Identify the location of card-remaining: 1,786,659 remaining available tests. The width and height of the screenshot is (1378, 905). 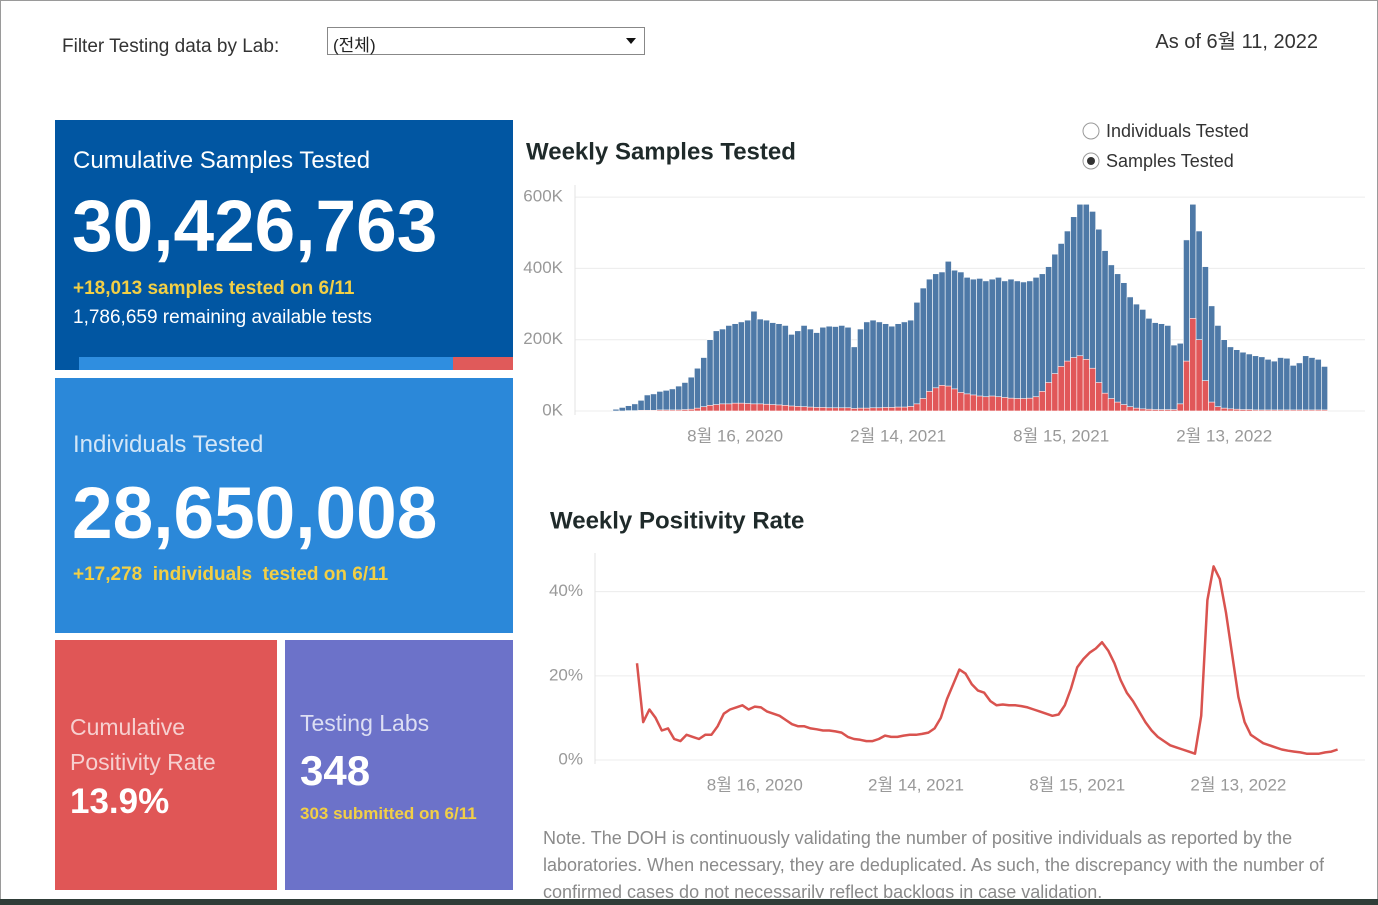
(222, 317).